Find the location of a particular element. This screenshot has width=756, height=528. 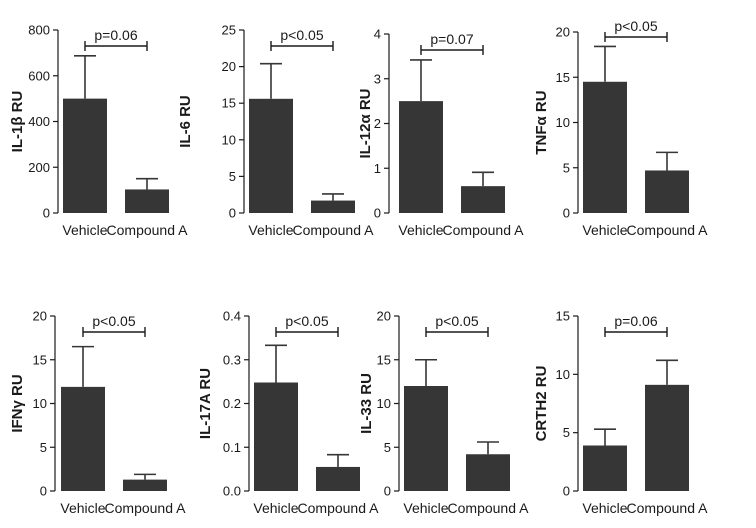

y-tick-label: 200 is located at coordinates (39, 167).